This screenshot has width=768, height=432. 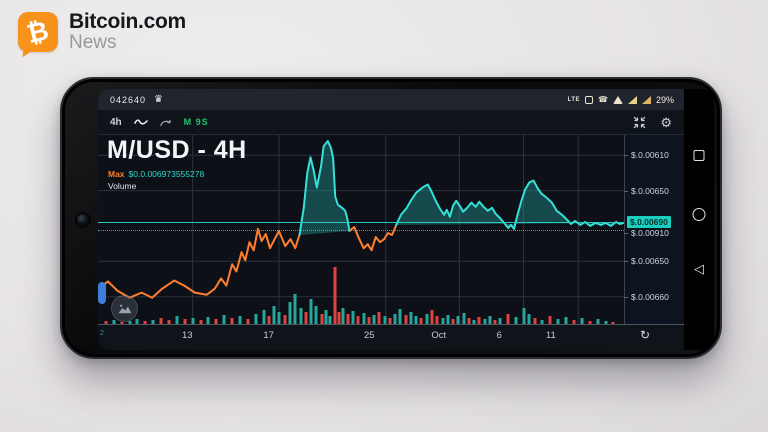 I want to click on gallery-button, so click(x=124, y=308).